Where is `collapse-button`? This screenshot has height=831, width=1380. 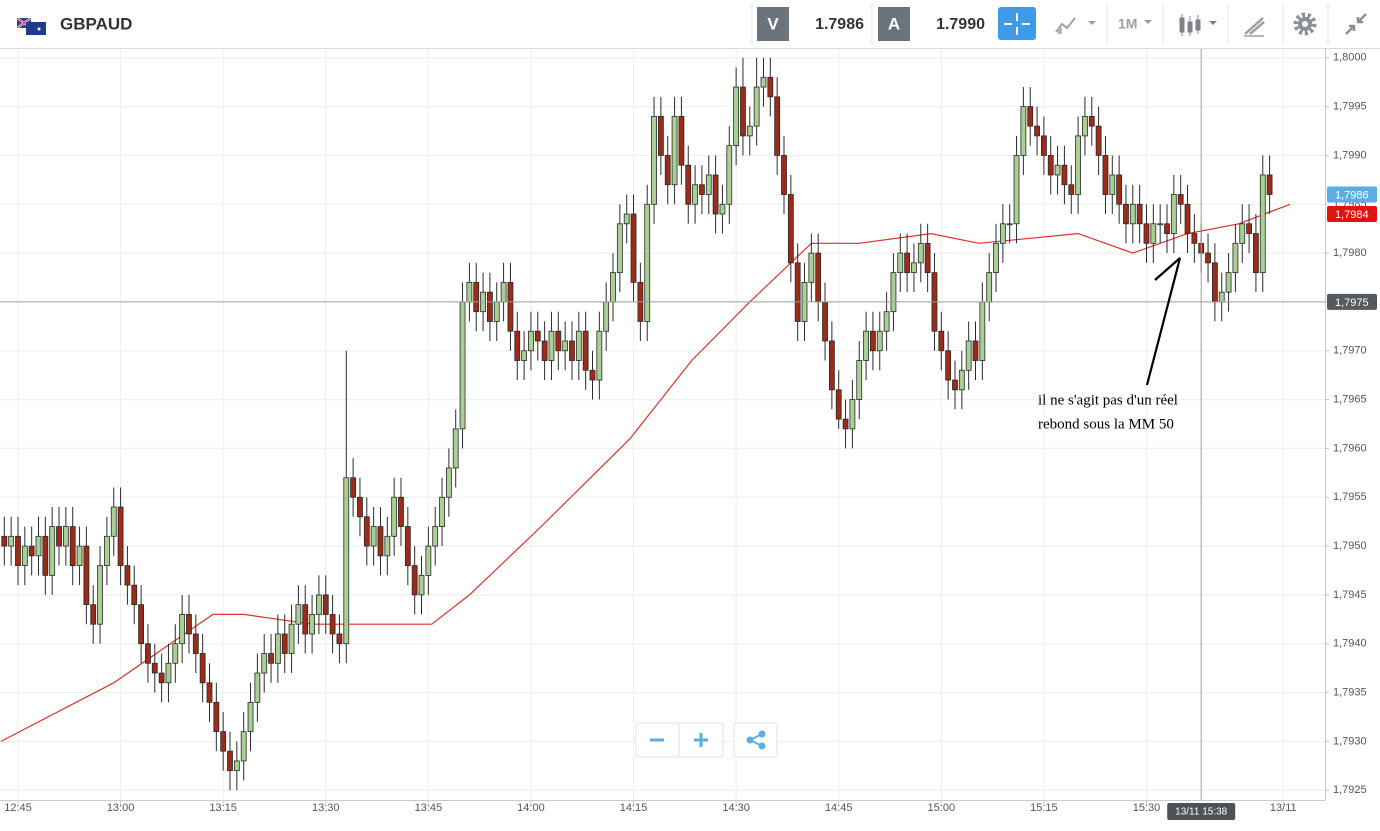
collapse-button is located at coordinates (1356, 24).